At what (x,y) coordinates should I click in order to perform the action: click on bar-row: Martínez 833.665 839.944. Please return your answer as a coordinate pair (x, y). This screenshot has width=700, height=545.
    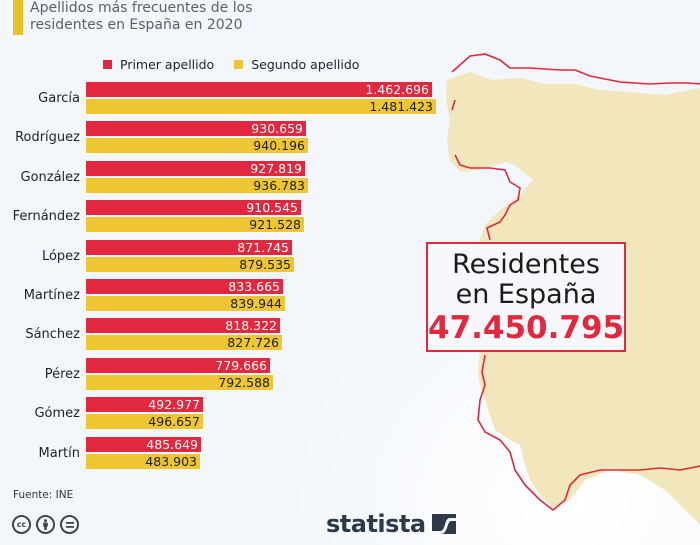
    Looking at the image, I should click on (230, 296).